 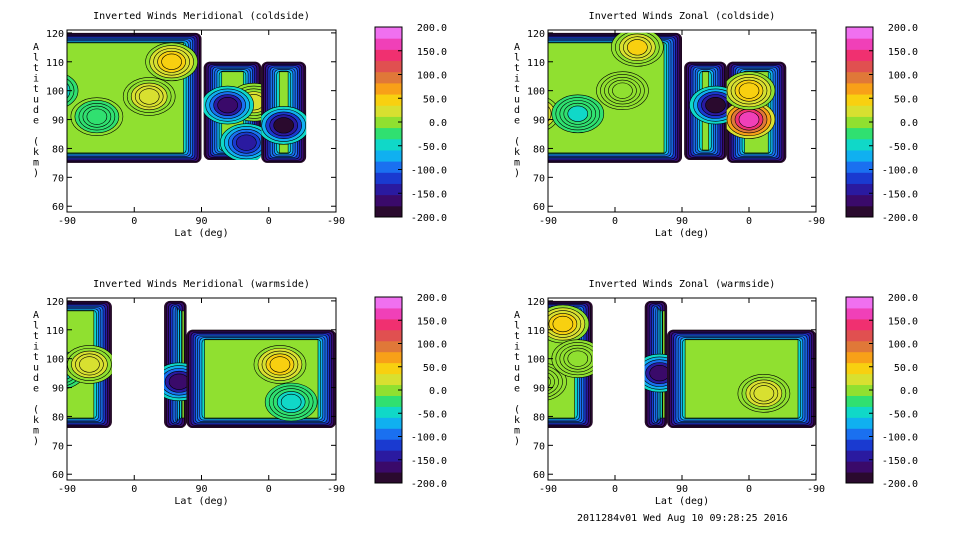 What do you see at coordinates (201, 16) in the screenshot?
I see `chart-title: Inverted Winds Meridional (coldside)` at bounding box center [201, 16].